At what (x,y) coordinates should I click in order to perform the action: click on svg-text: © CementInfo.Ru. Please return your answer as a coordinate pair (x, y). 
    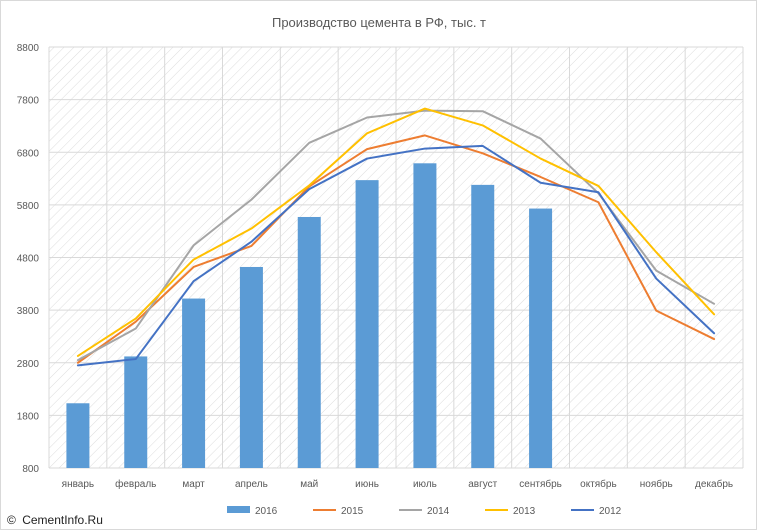
    Looking at the image, I should click on (55, 520).